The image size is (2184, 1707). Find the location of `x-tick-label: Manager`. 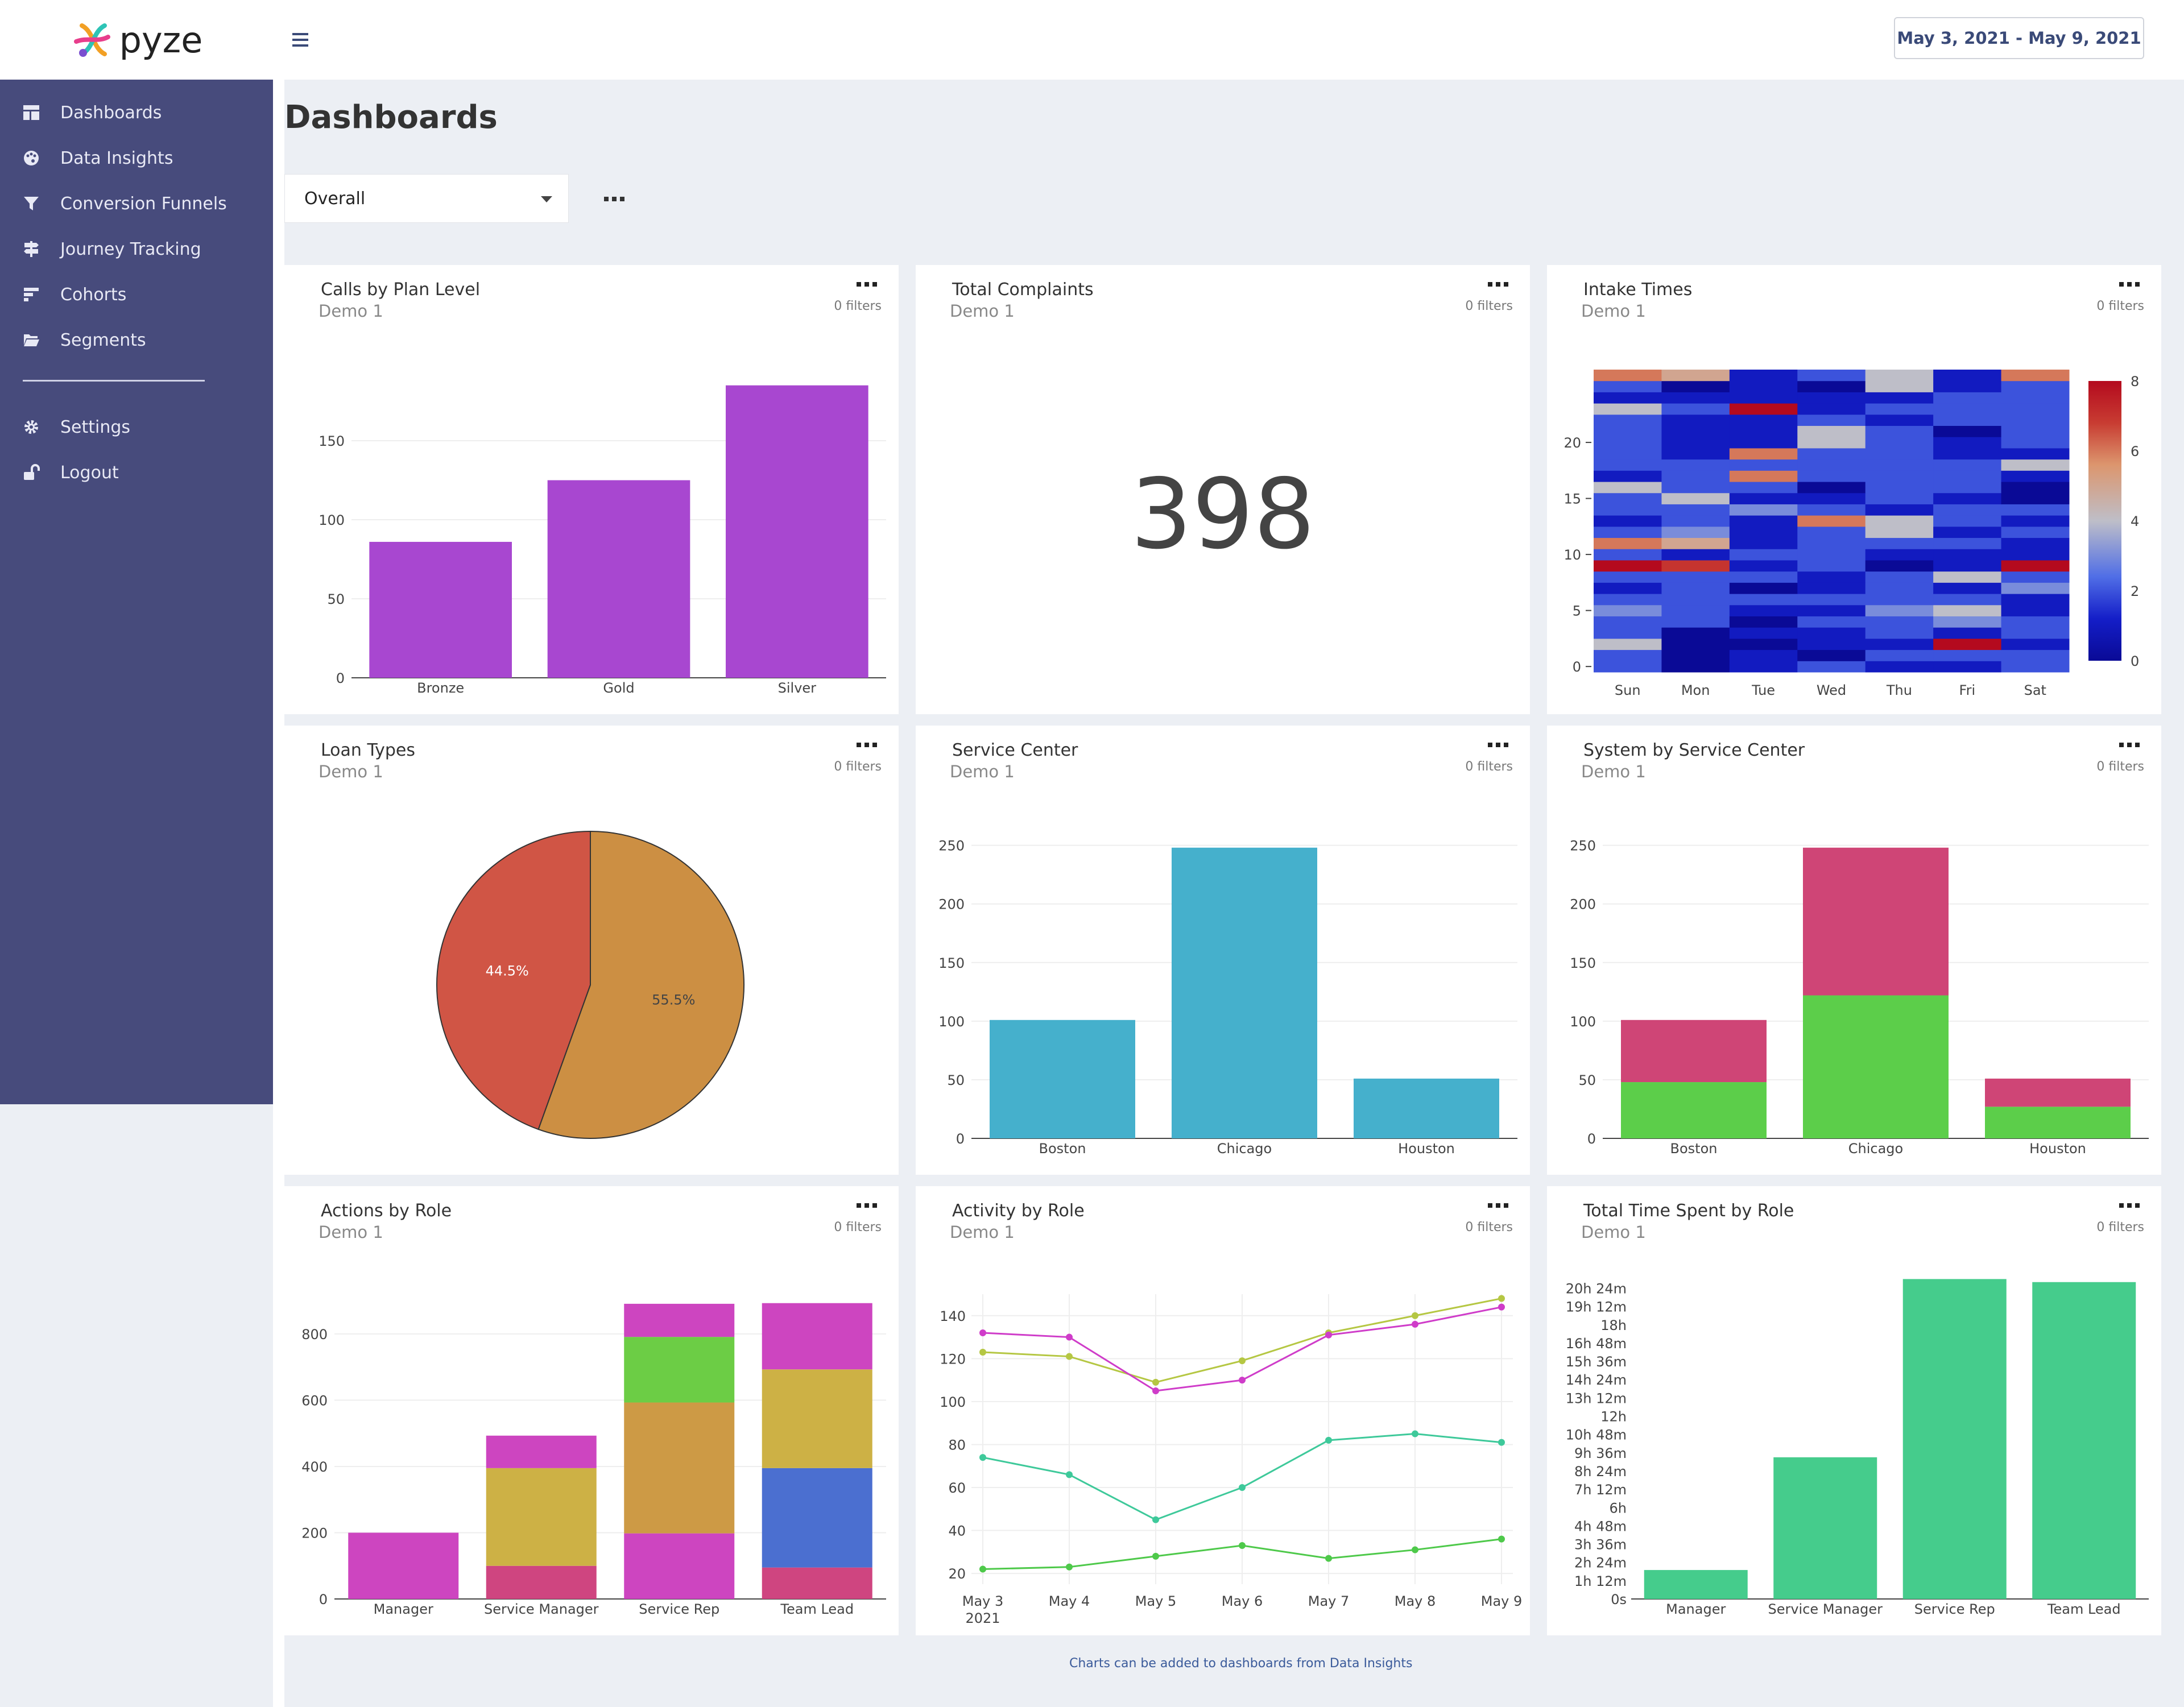

x-tick-label: Manager is located at coordinates (1696, 1609).